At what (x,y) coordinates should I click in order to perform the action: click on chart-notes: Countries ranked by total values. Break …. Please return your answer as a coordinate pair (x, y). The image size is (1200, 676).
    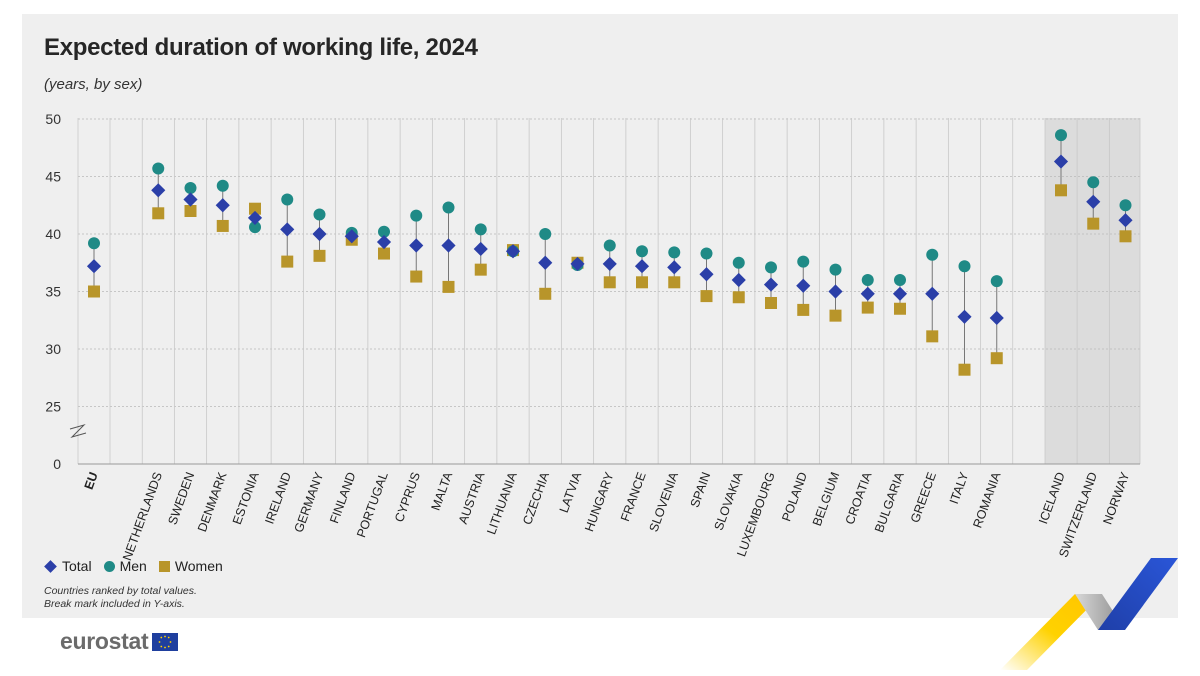
    Looking at the image, I should click on (120, 598).